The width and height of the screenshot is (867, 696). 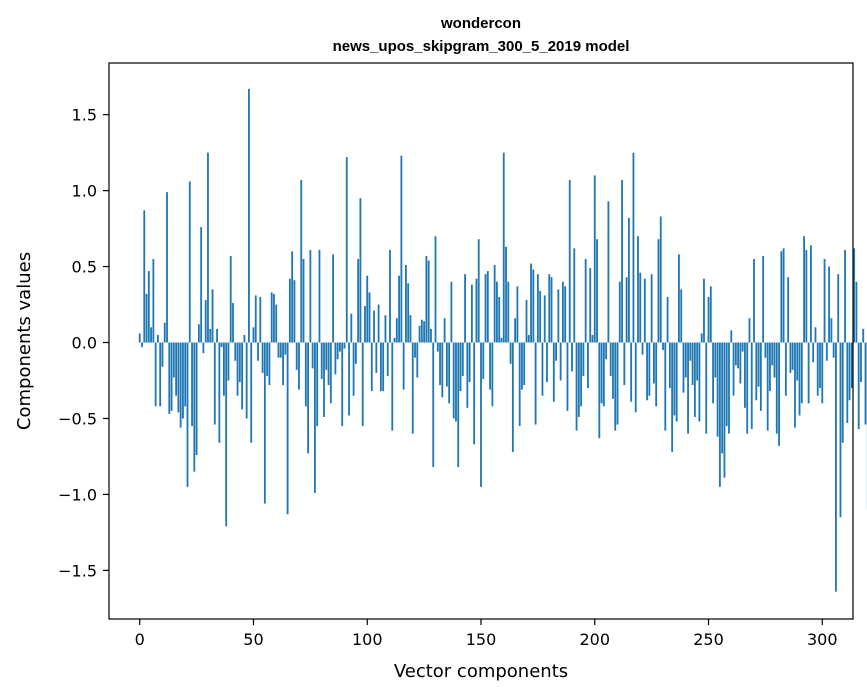 I want to click on y-tick-label: 1.5, so click(x=84, y=115).